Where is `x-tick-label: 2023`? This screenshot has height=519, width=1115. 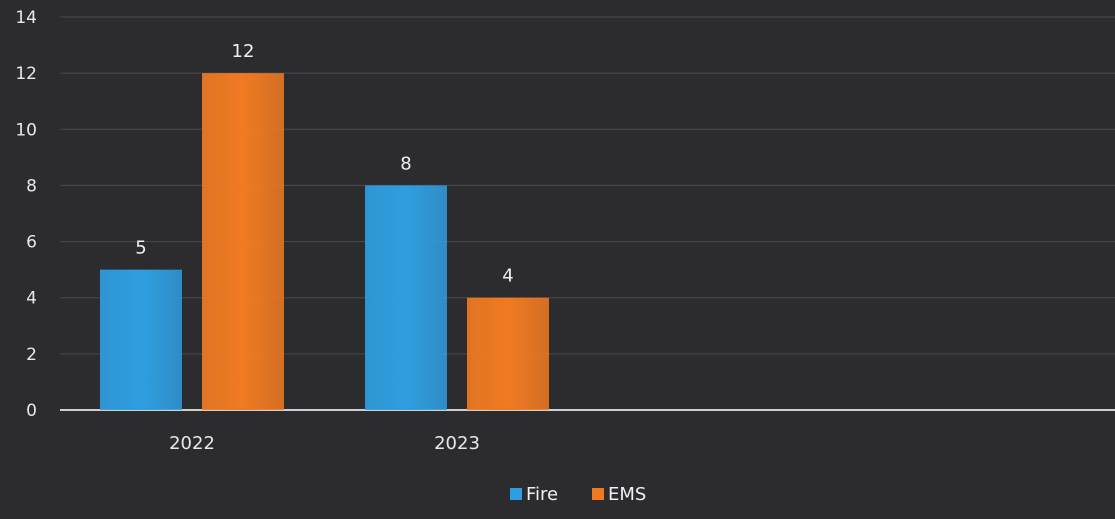 x-tick-label: 2023 is located at coordinates (457, 443).